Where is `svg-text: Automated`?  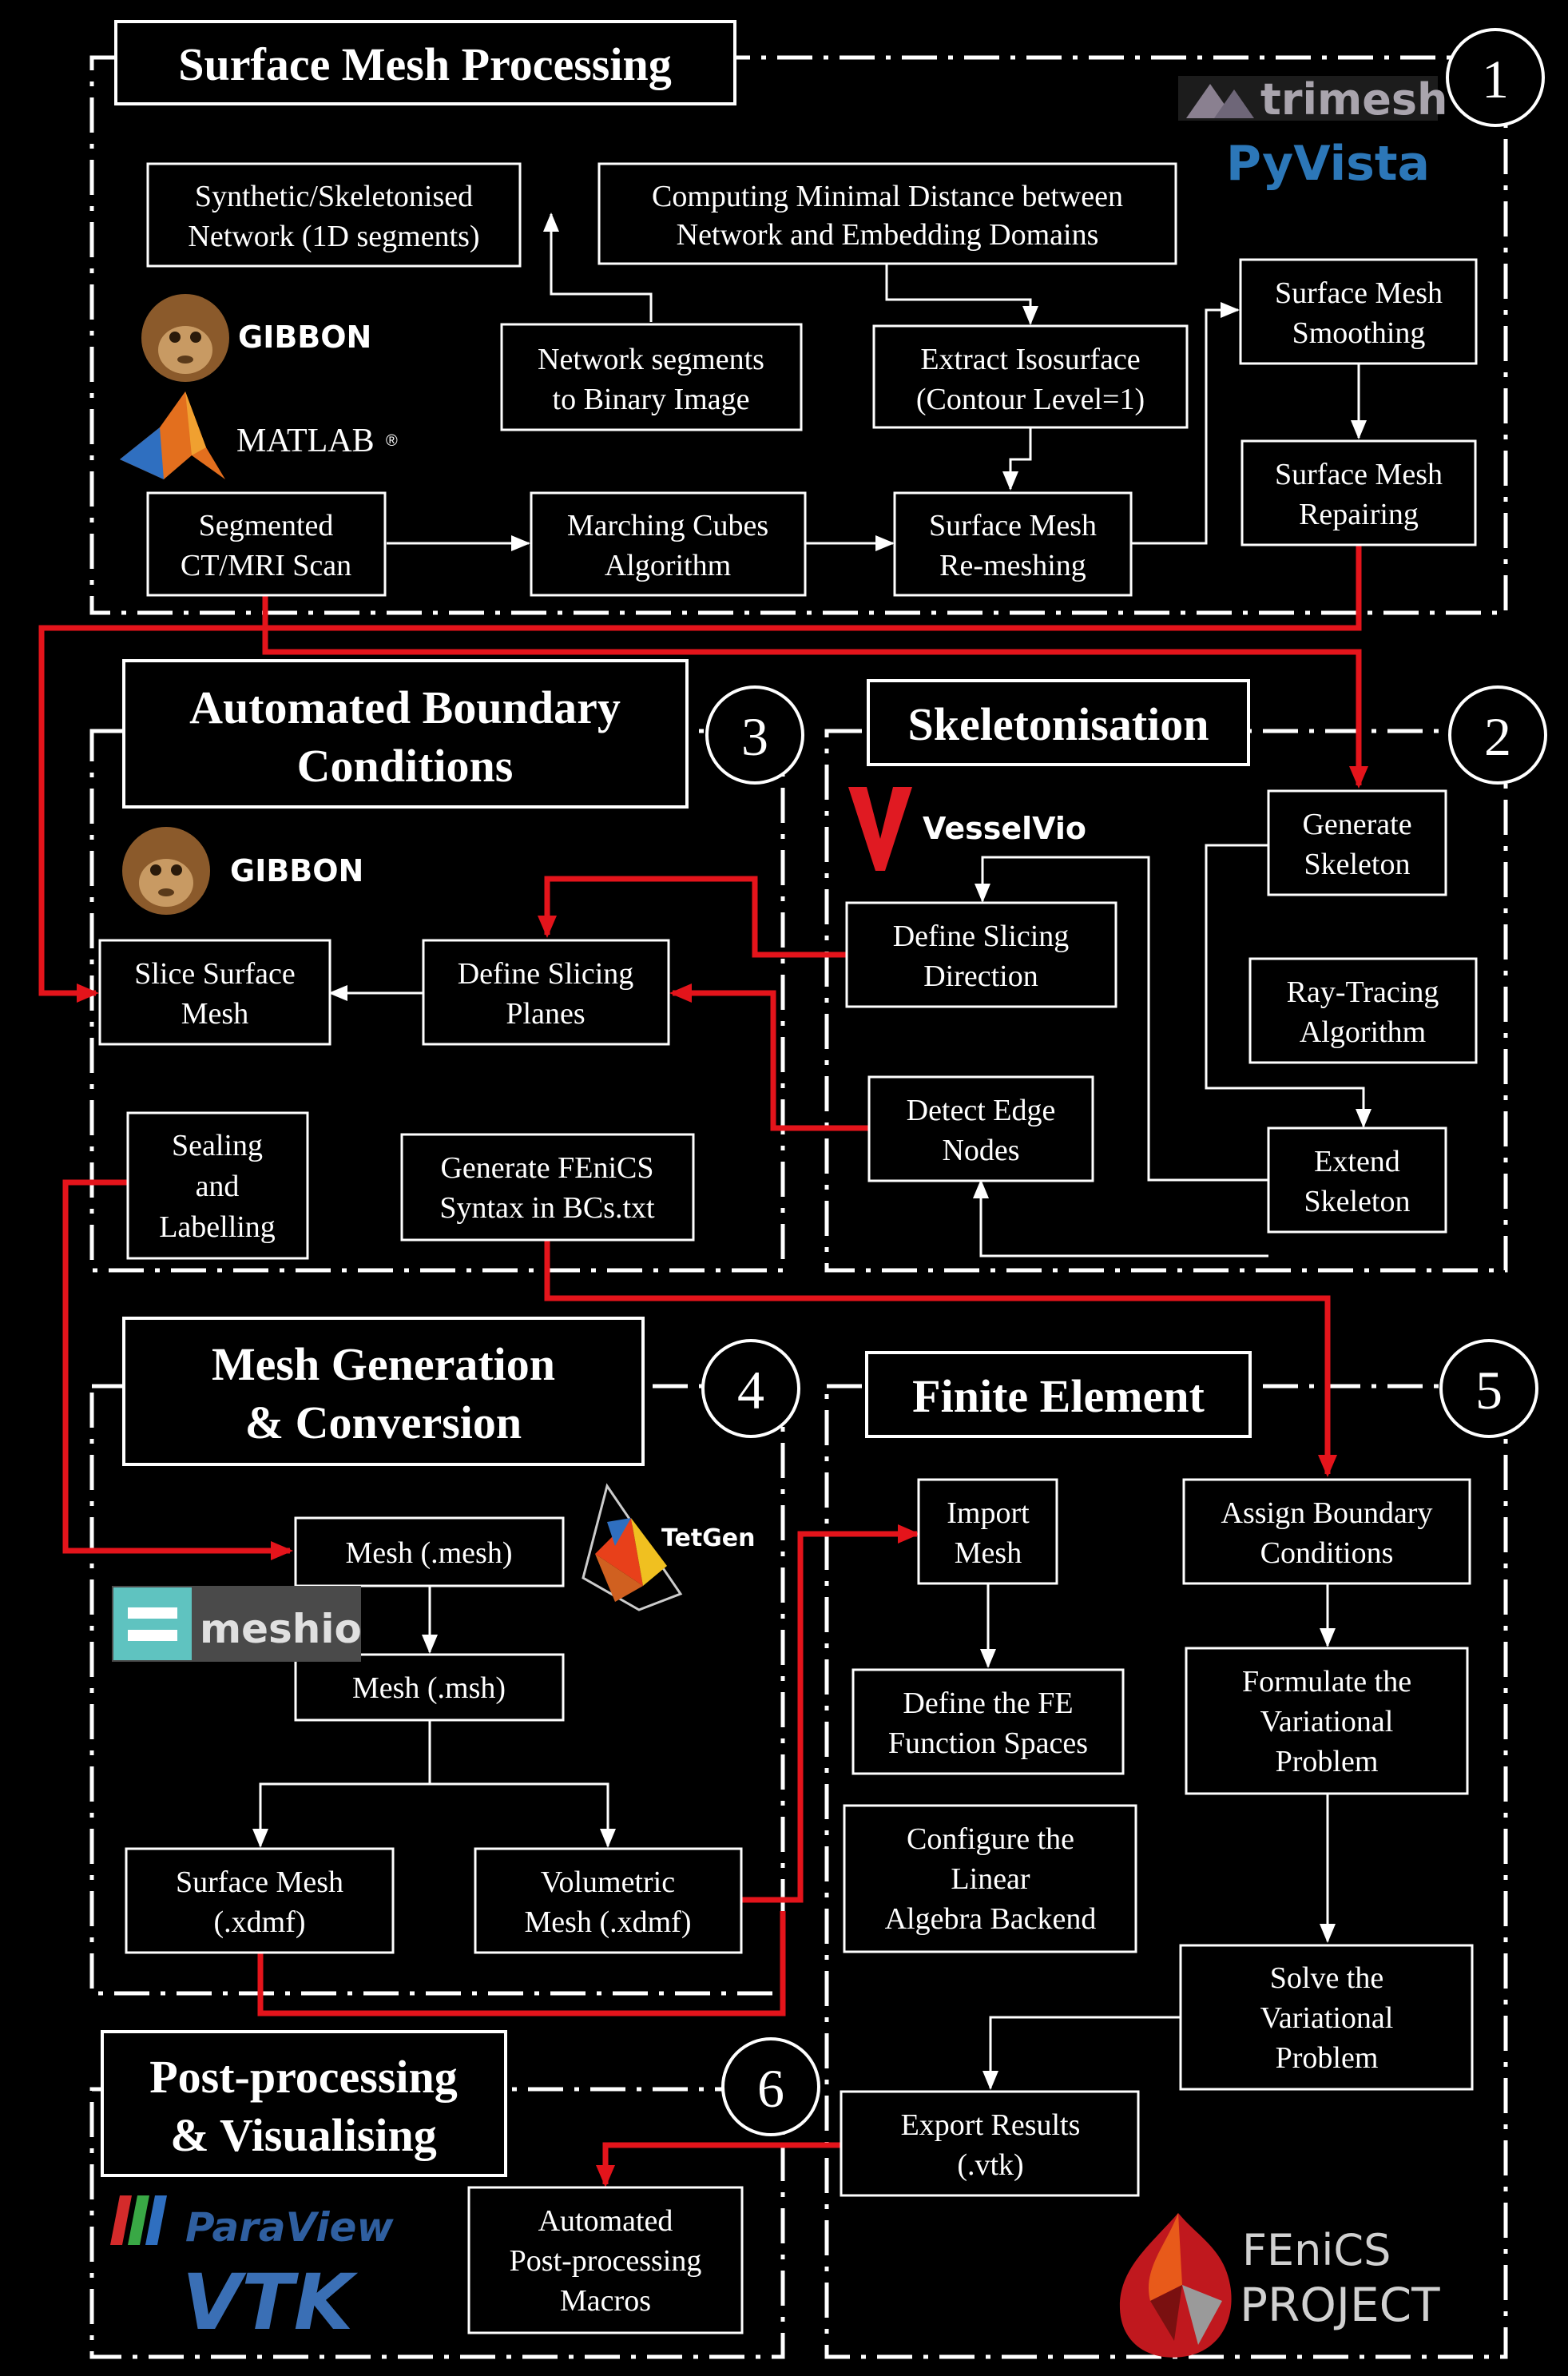
svg-text: Automated is located at coordinates (605, 2221).